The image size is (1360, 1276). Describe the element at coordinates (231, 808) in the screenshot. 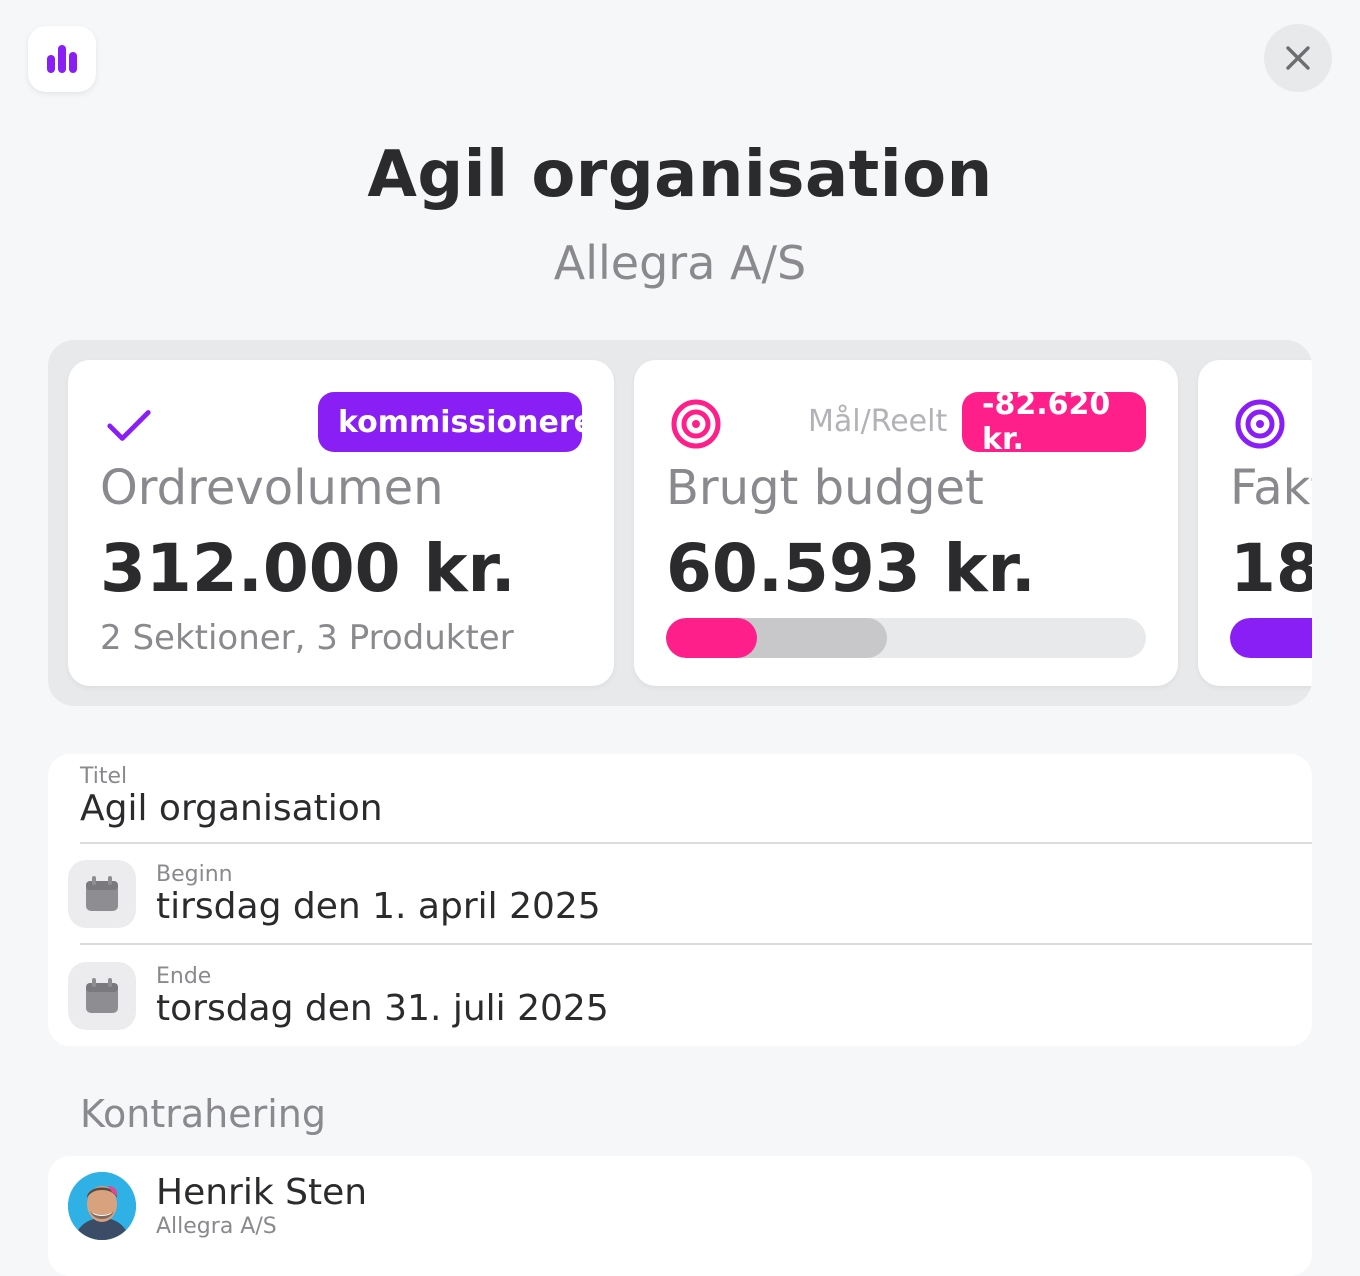

I see `title-field: Agil organisation` at that location.